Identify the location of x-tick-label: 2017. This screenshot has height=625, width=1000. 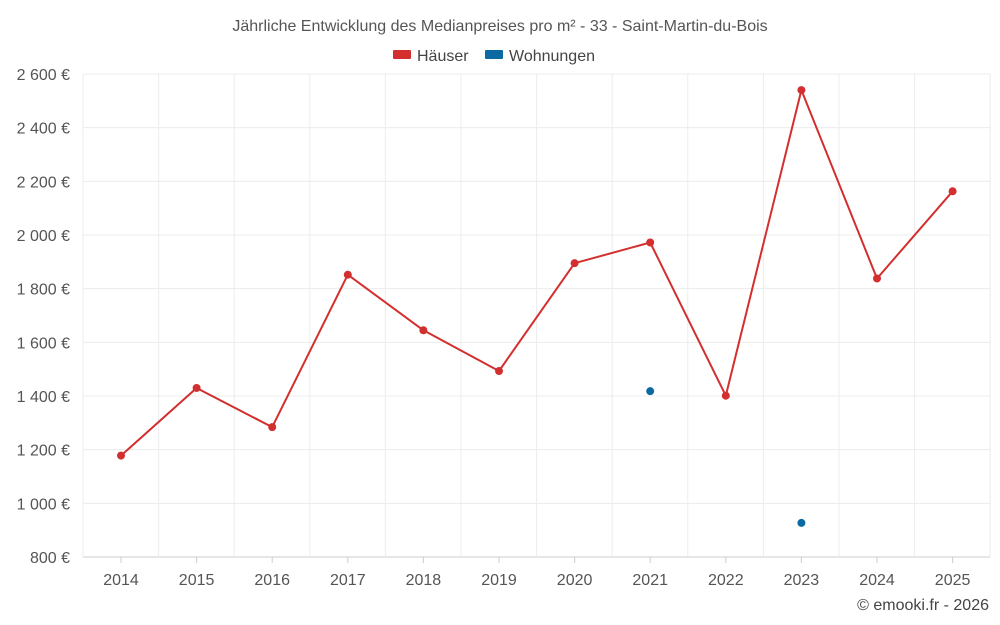
(348, 580).